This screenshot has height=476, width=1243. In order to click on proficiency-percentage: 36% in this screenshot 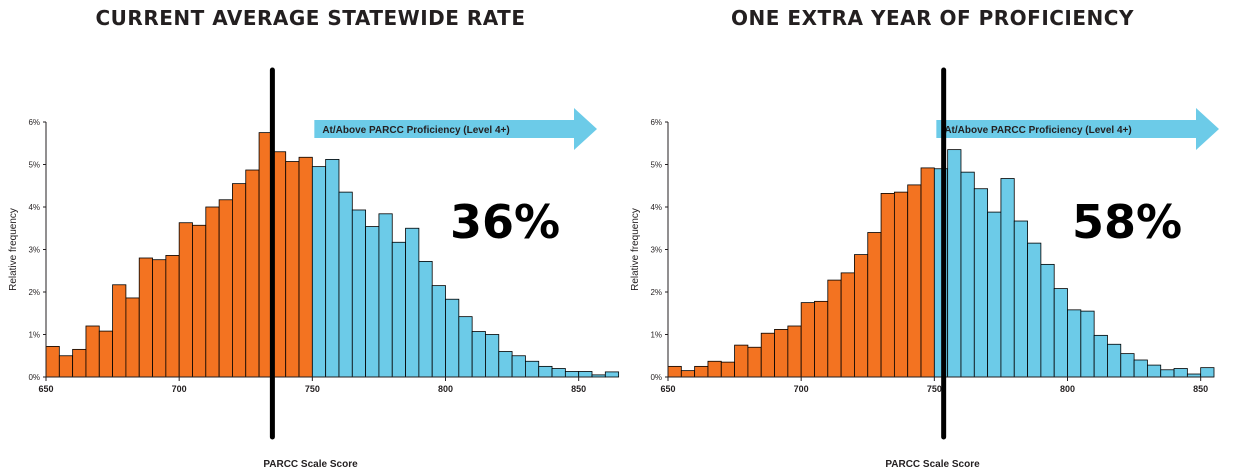, I will do `click(505, 222)`.